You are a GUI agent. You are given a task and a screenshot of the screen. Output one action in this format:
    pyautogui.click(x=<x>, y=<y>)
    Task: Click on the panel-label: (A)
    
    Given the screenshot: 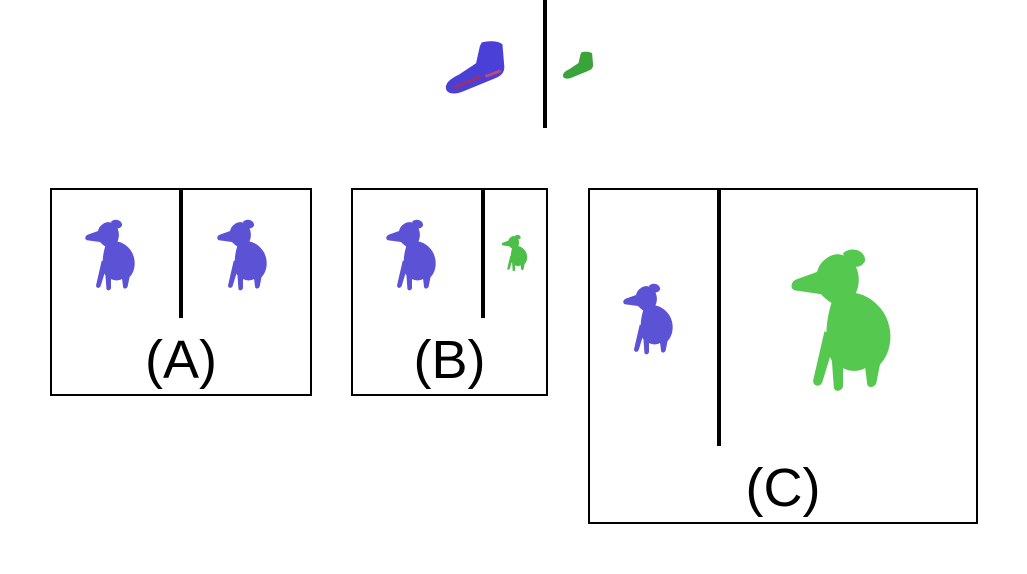 What is the action you would take?
    pyautogui.click(x=181, y=360)
    